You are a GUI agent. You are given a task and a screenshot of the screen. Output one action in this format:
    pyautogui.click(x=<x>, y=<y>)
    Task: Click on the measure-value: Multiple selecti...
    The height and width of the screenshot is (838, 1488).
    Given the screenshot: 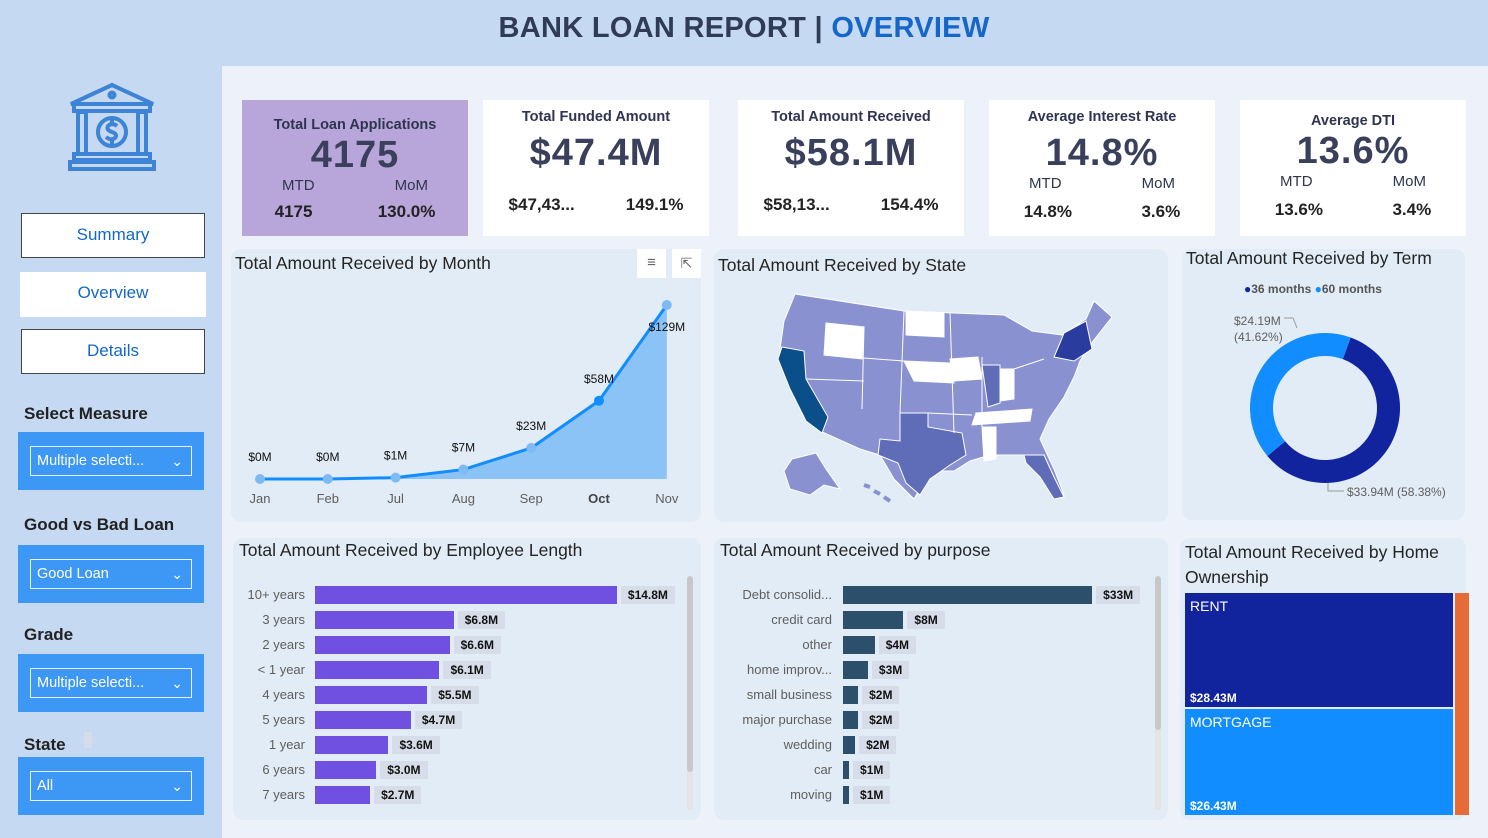 What is the action you would take?
    pyautogui.click(x=91, y=461)
    